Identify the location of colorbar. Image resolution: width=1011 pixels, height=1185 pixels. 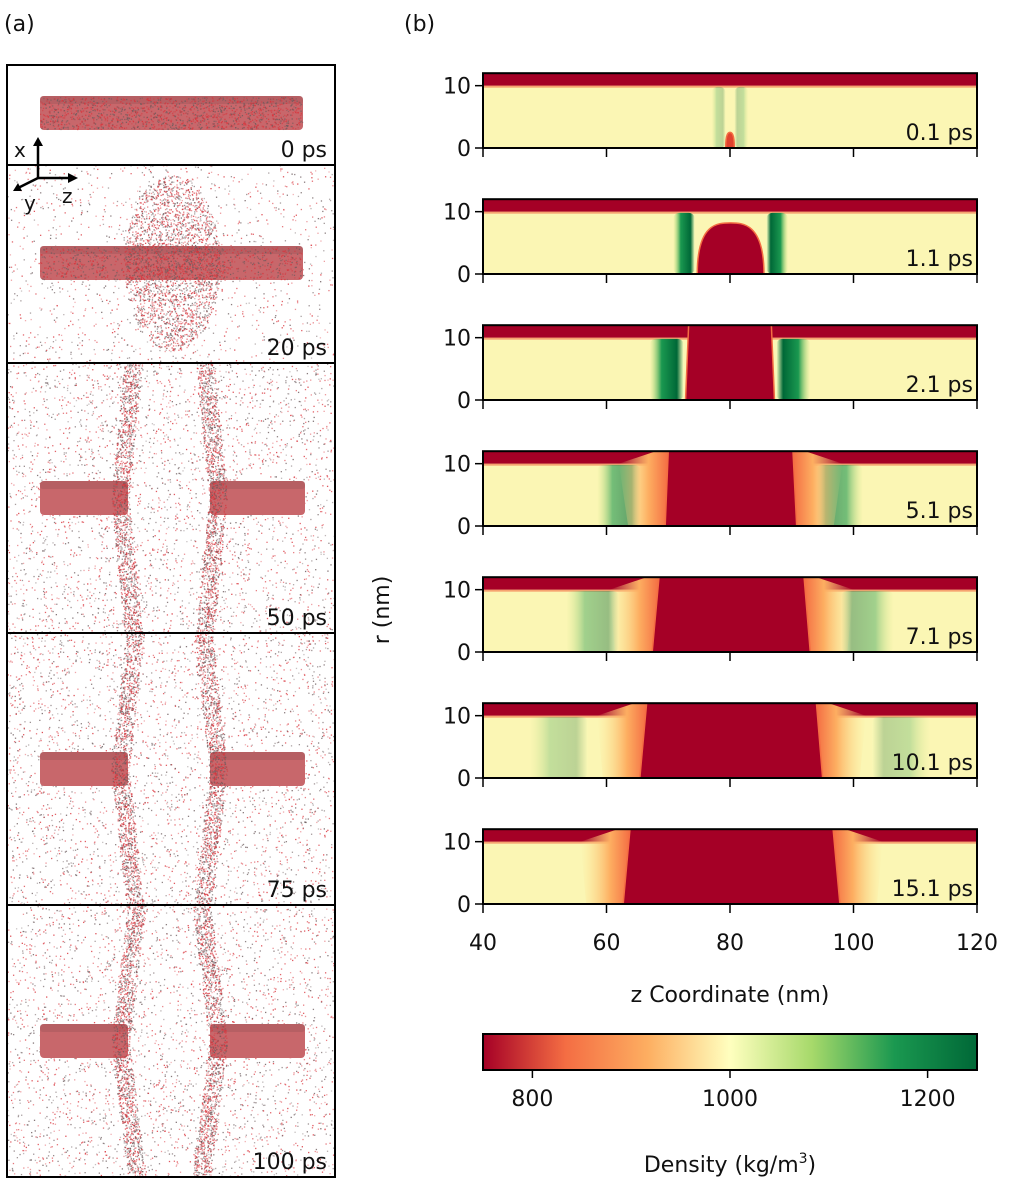
(730, 1052).